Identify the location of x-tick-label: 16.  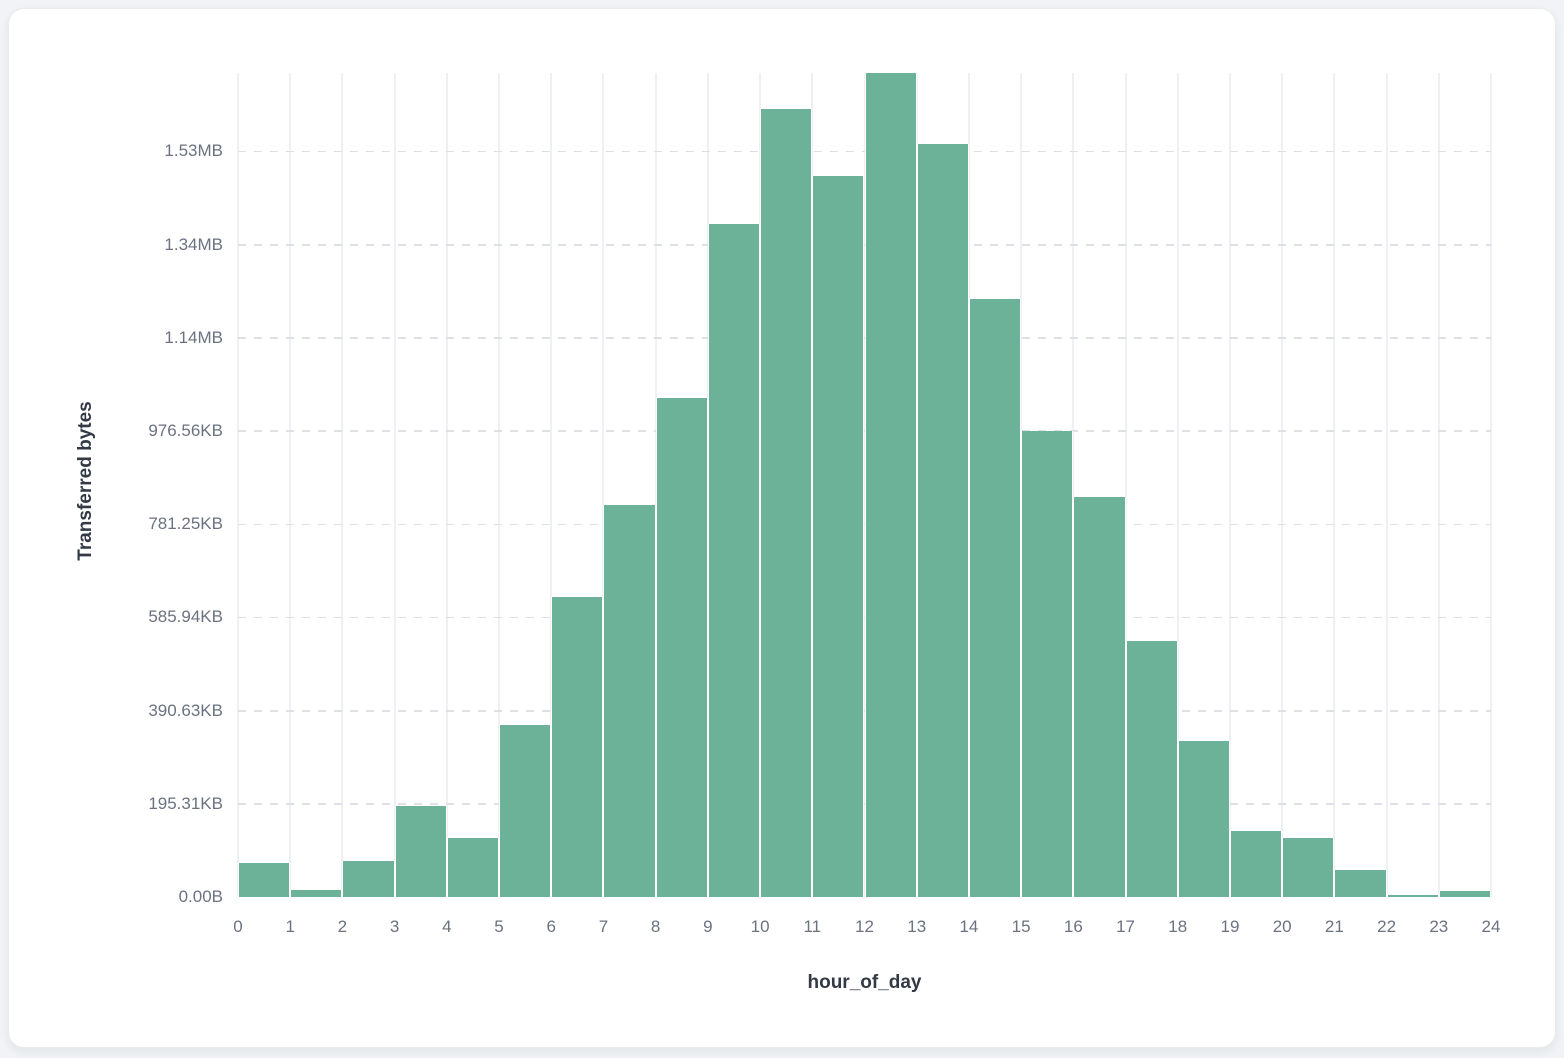
(1073, 926).